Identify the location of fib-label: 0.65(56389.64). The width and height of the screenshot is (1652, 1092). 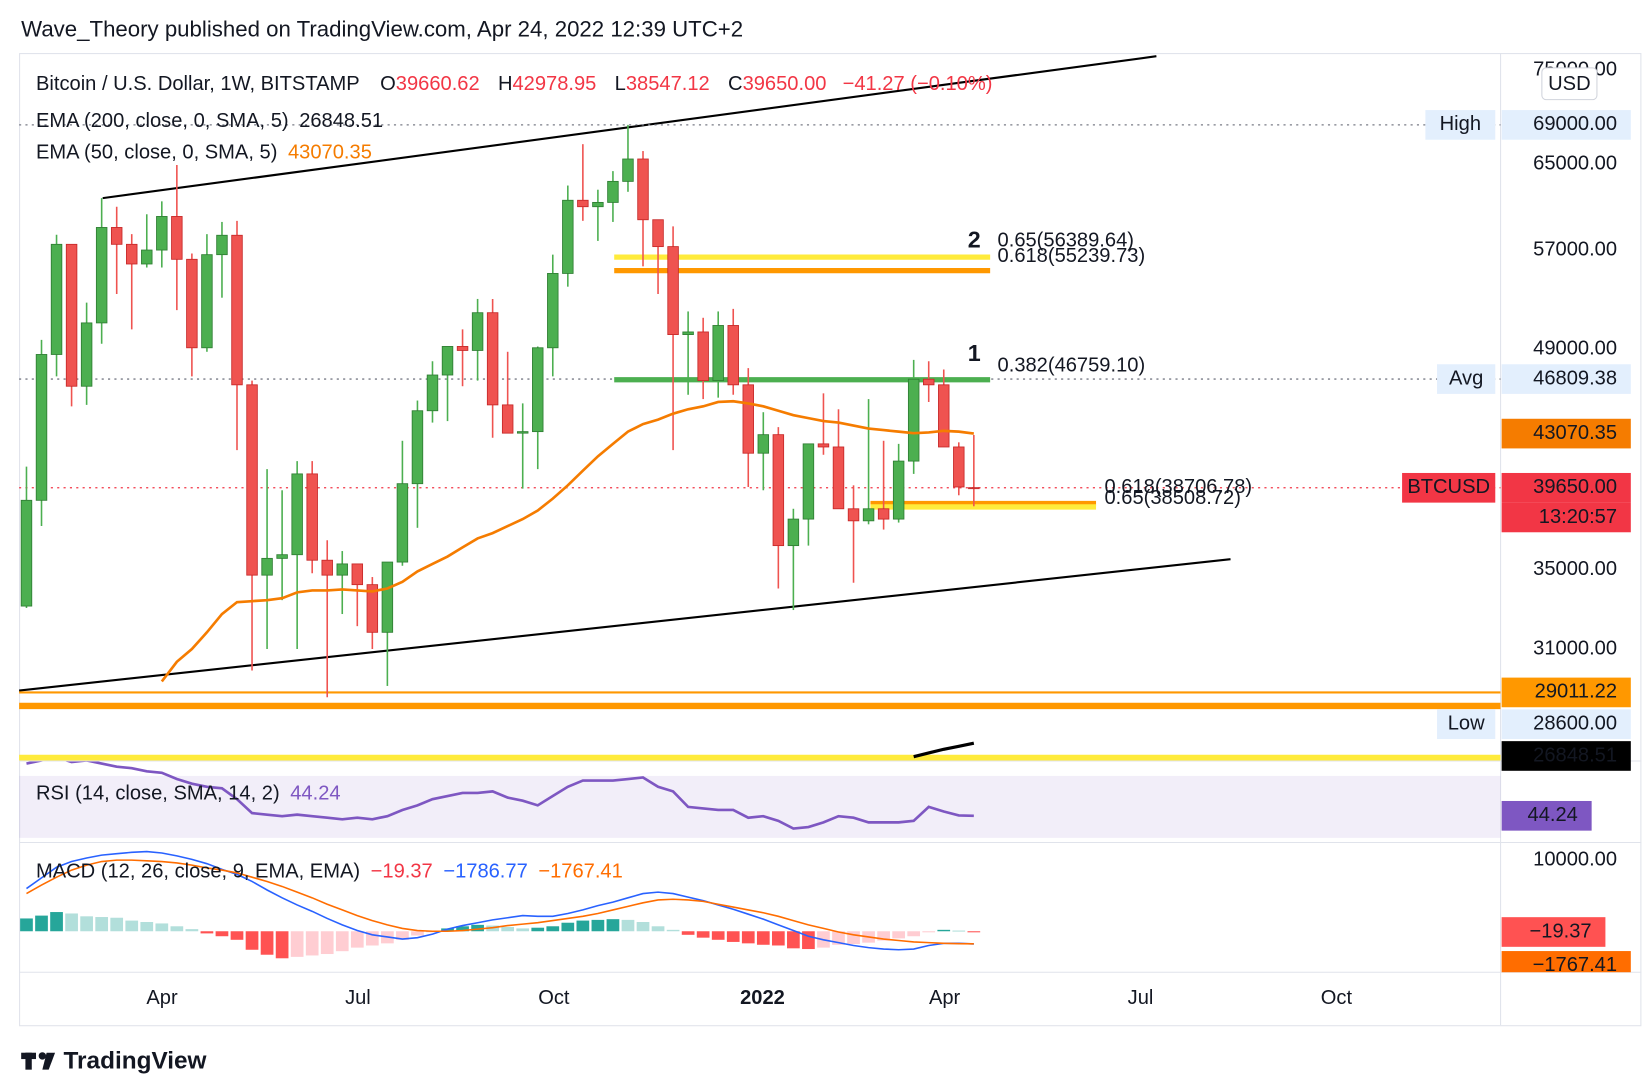
(1066, 241).